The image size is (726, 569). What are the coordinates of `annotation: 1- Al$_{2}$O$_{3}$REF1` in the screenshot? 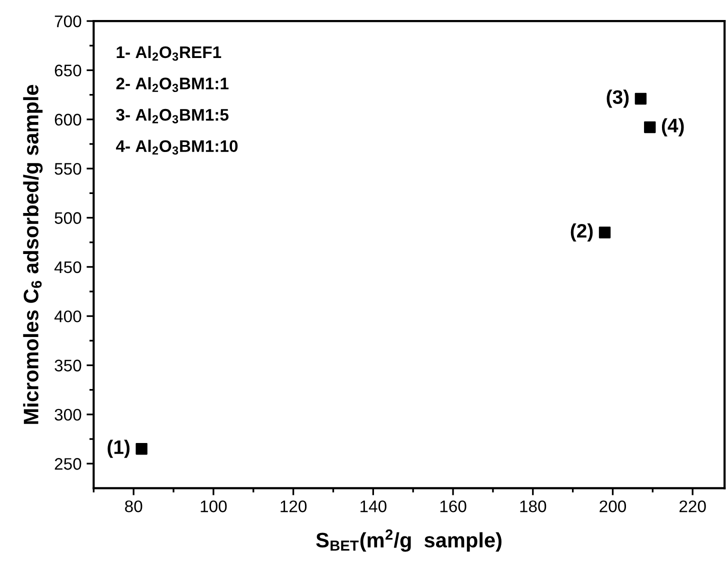 It's located at (169, 53).